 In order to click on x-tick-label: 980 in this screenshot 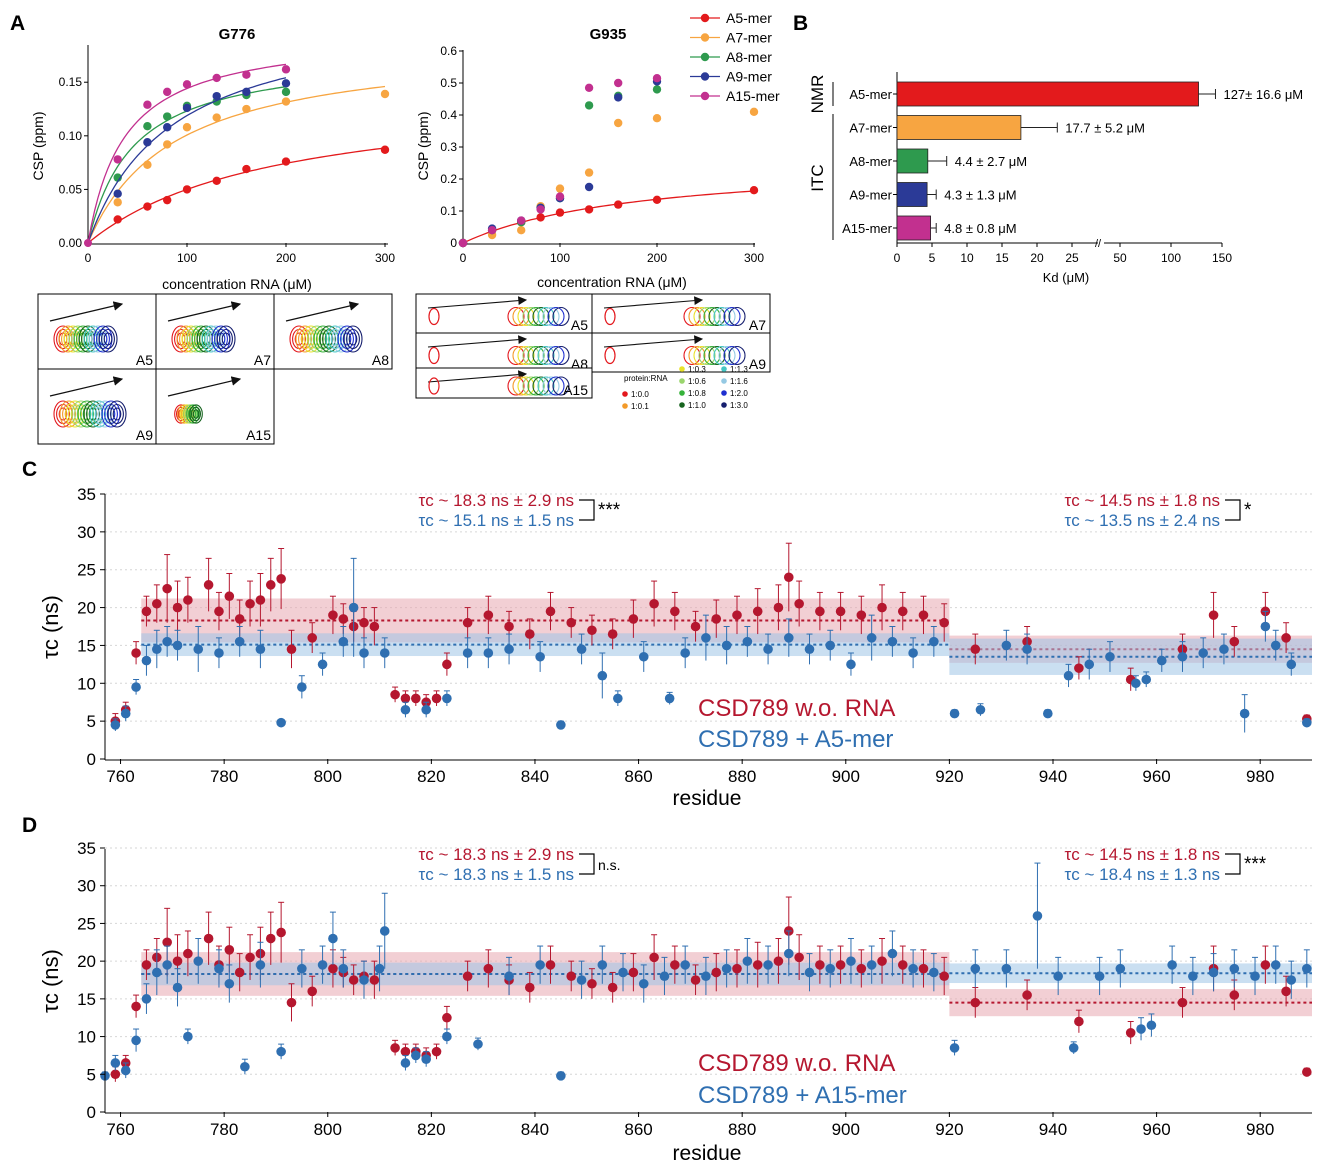, I will do `click(1260, 776)`.